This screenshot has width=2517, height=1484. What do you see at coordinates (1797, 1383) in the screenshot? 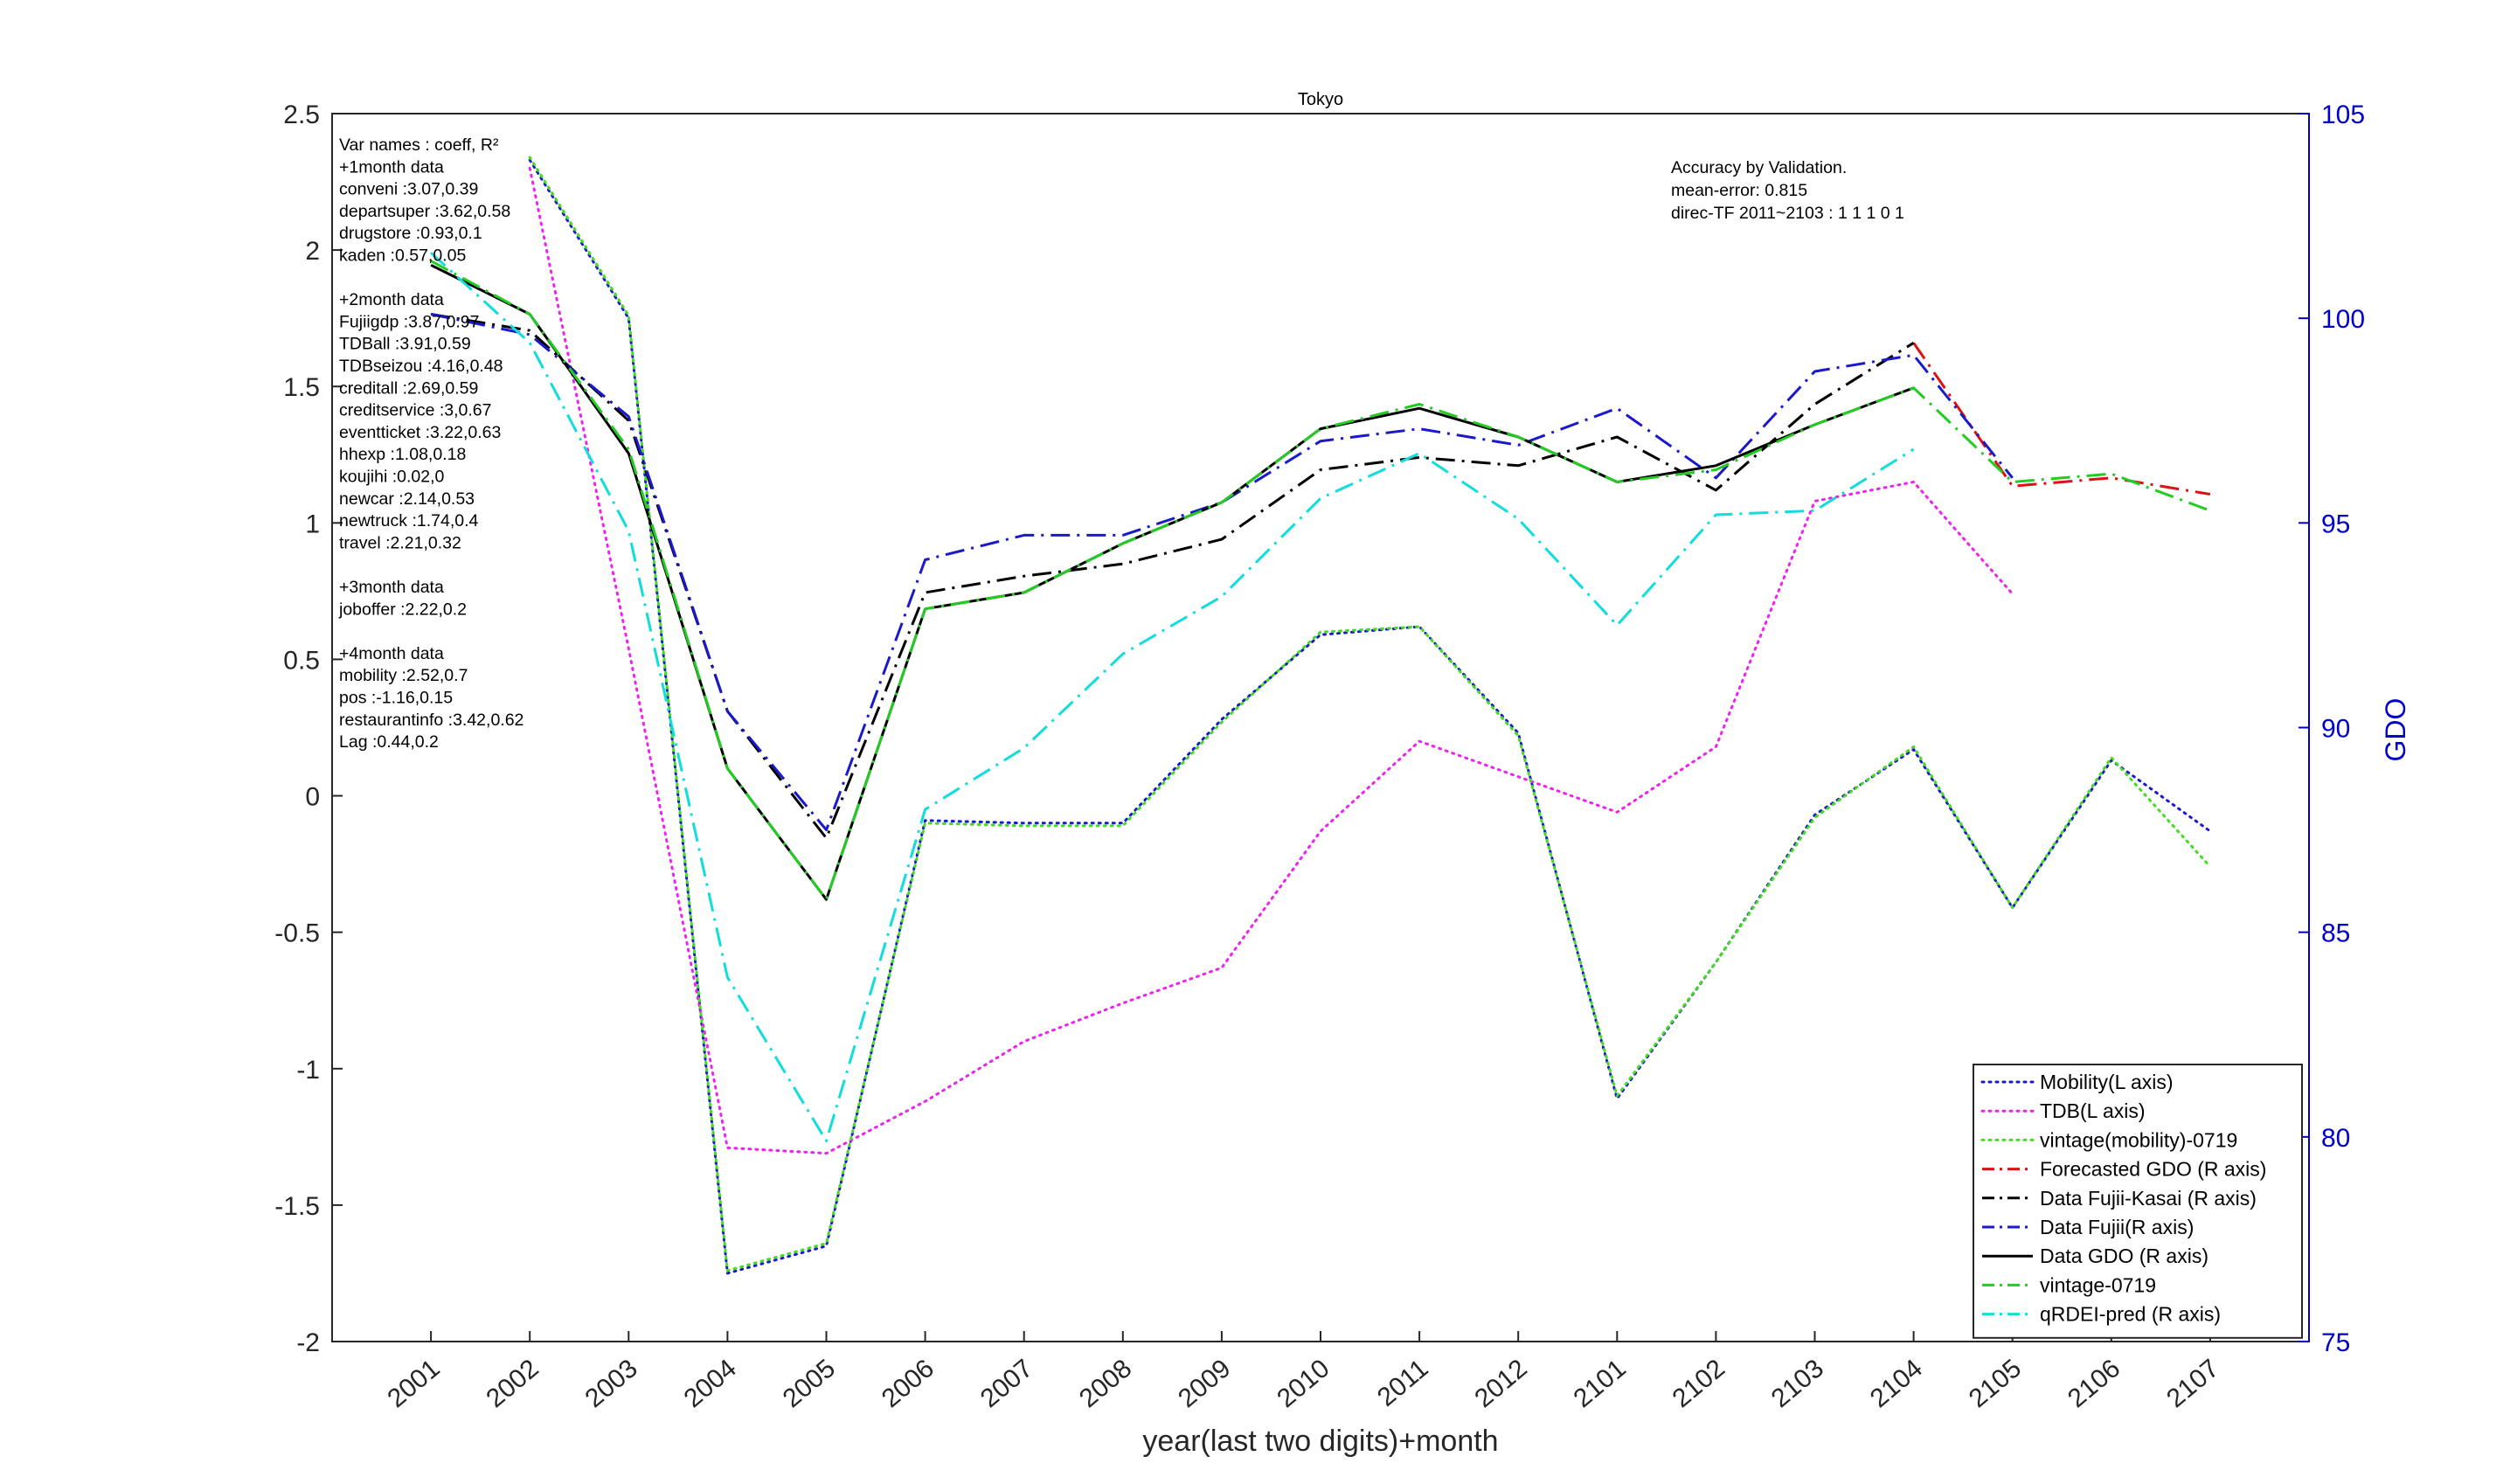
I see `x-tick-label: 2103` at bounding box center [1797, 1383].